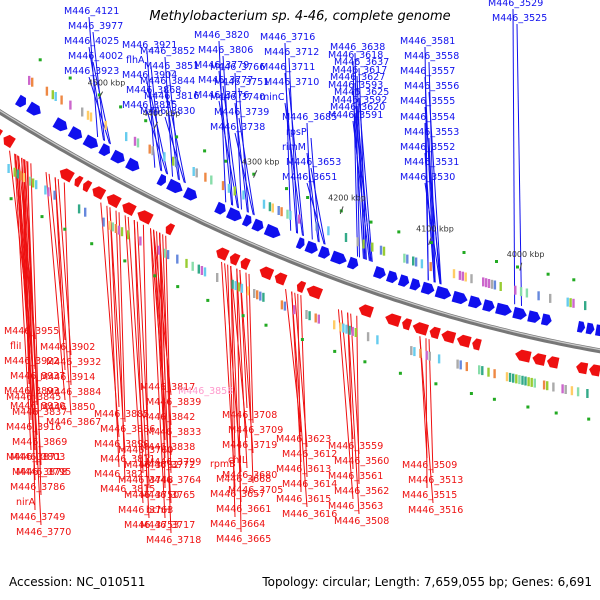 Image resolution: width=600 pixels, height=600 pixels. What do you see at coordinates (91, 71) in the screenshot?
I see `gene-label: M446_3923` at bounding box center [91, 71].